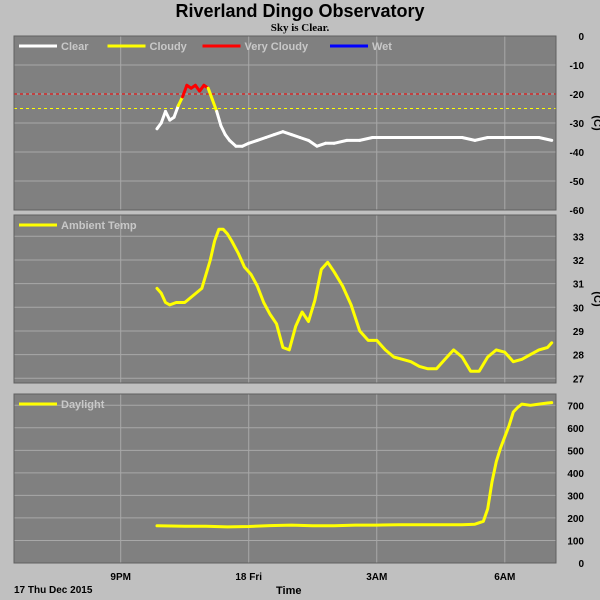 Image resolution: width=600 pixels, height=600 pixels. Describe the element at coordinates (575, 496) in the screenshot. I see `y-tick-label: 300` at that location.